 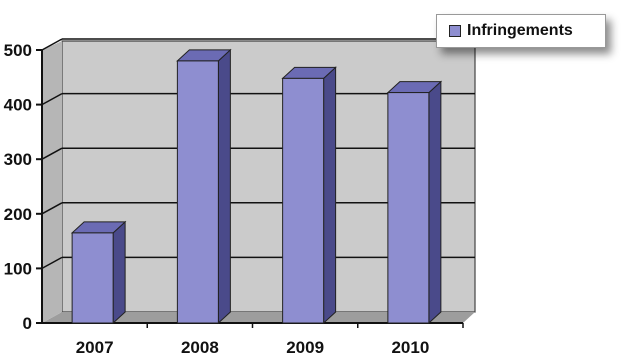 I want to click on x-tick-label: 2009, so click(x=305, y=347).